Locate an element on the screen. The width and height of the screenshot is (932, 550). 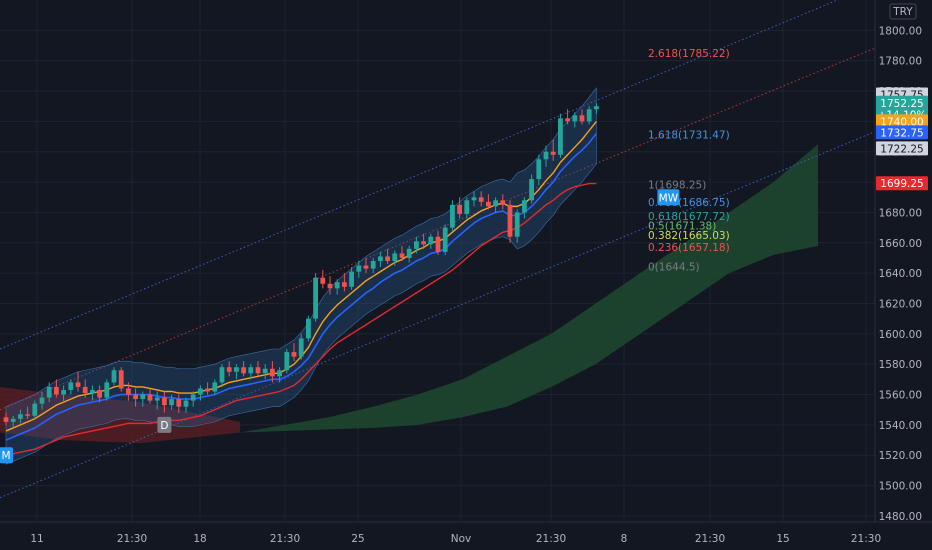
price-tick-label: 1780.00 is located at coordinates (900, 62).